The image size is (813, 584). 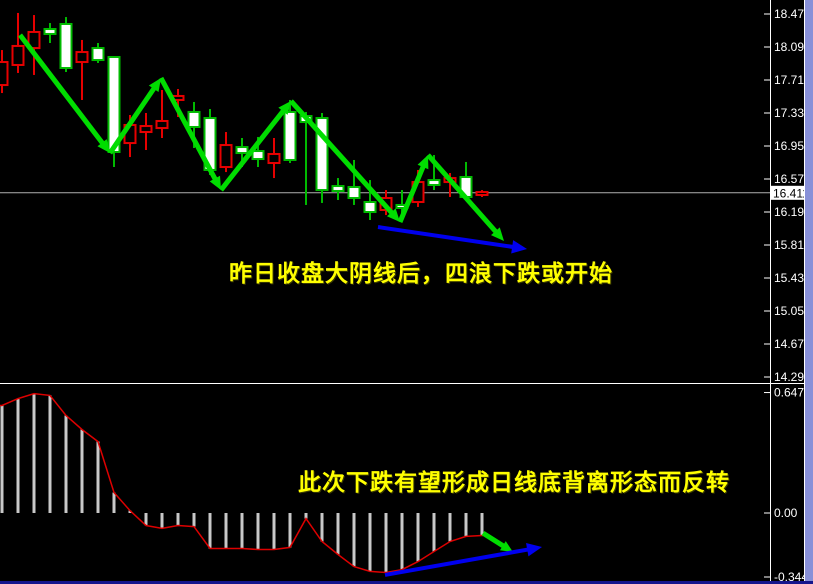 What do you see at coordinates (792, 113) in the screenshot?
I see `svg-text: 17.330` at bounding box center [792, 113].